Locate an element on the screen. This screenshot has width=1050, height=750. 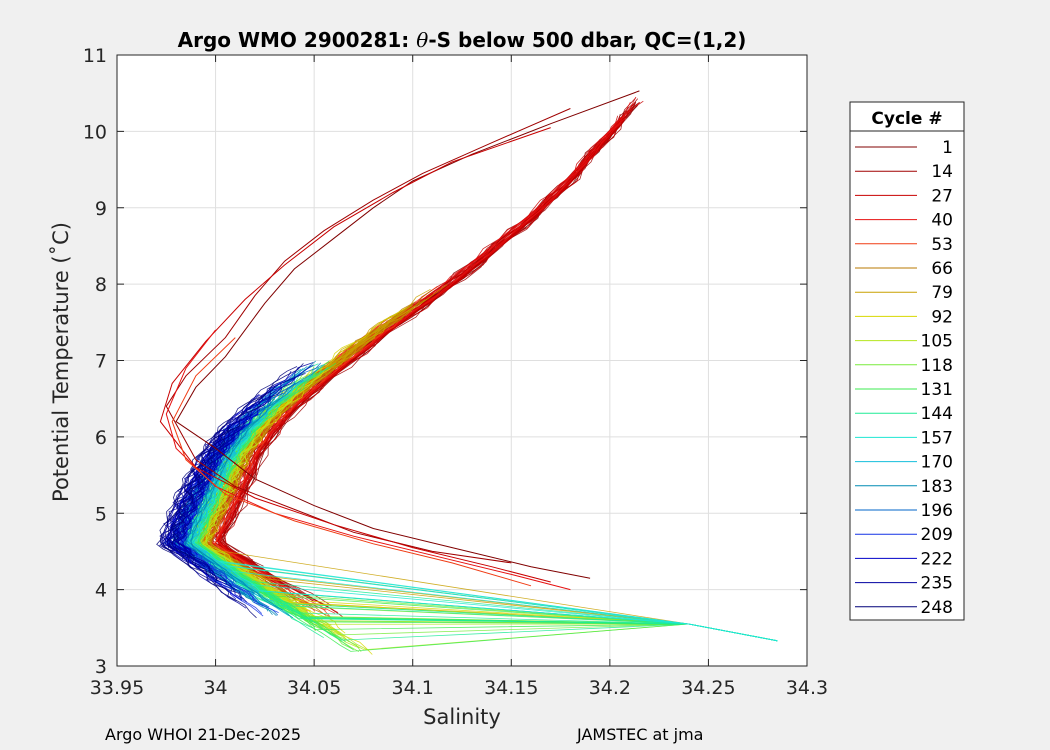
legend-entry-label: 183 is located at coordinates (937, 487).